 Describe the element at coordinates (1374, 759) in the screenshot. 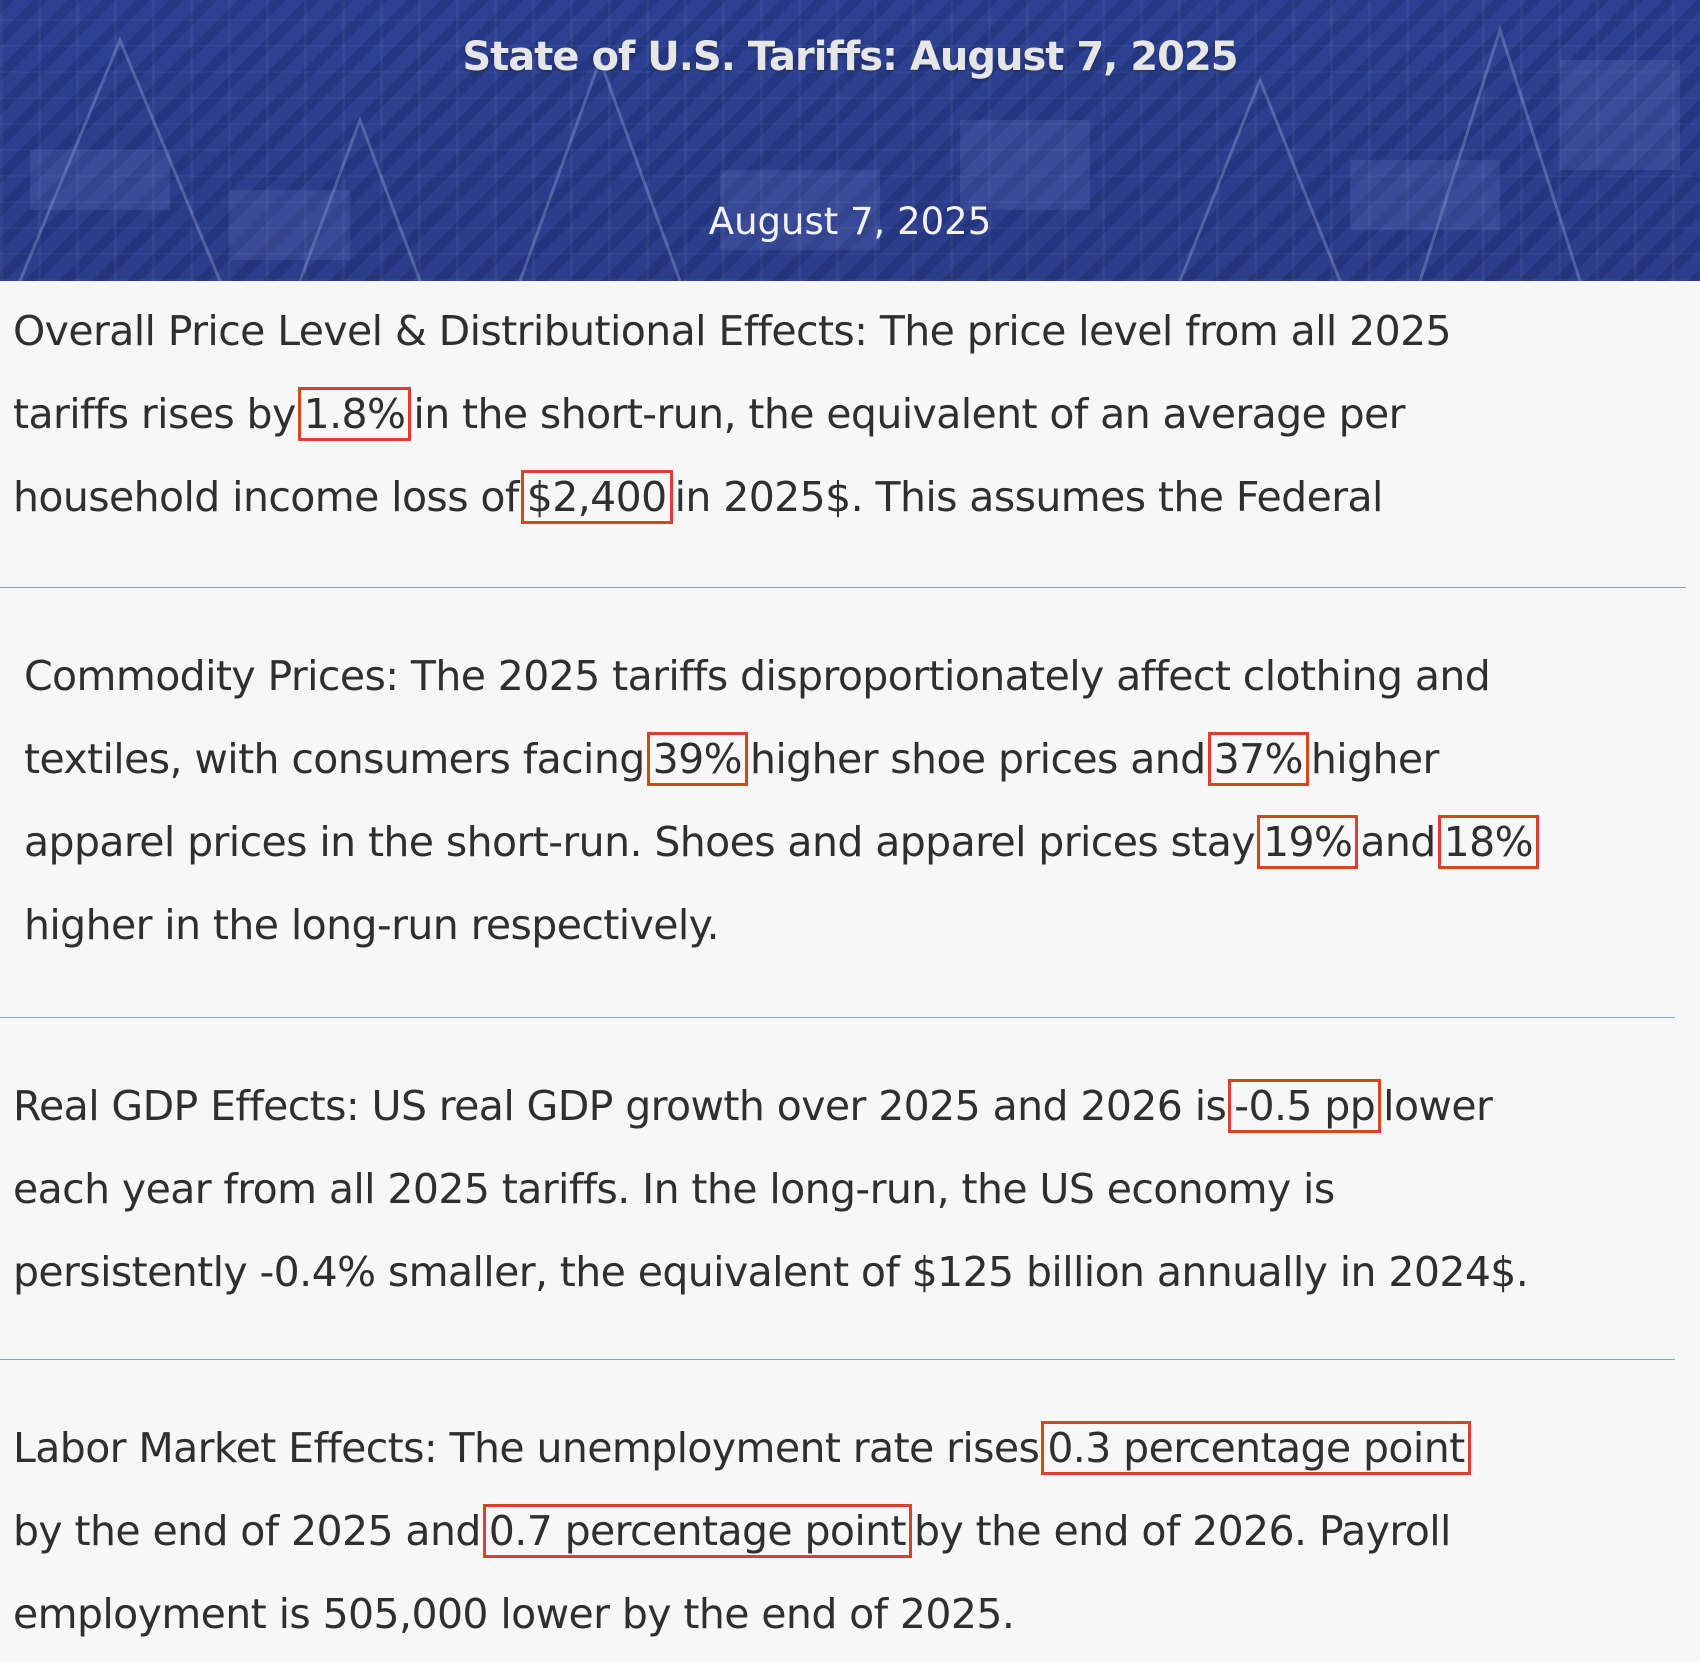

I see `commodity-text: higher` at that location.